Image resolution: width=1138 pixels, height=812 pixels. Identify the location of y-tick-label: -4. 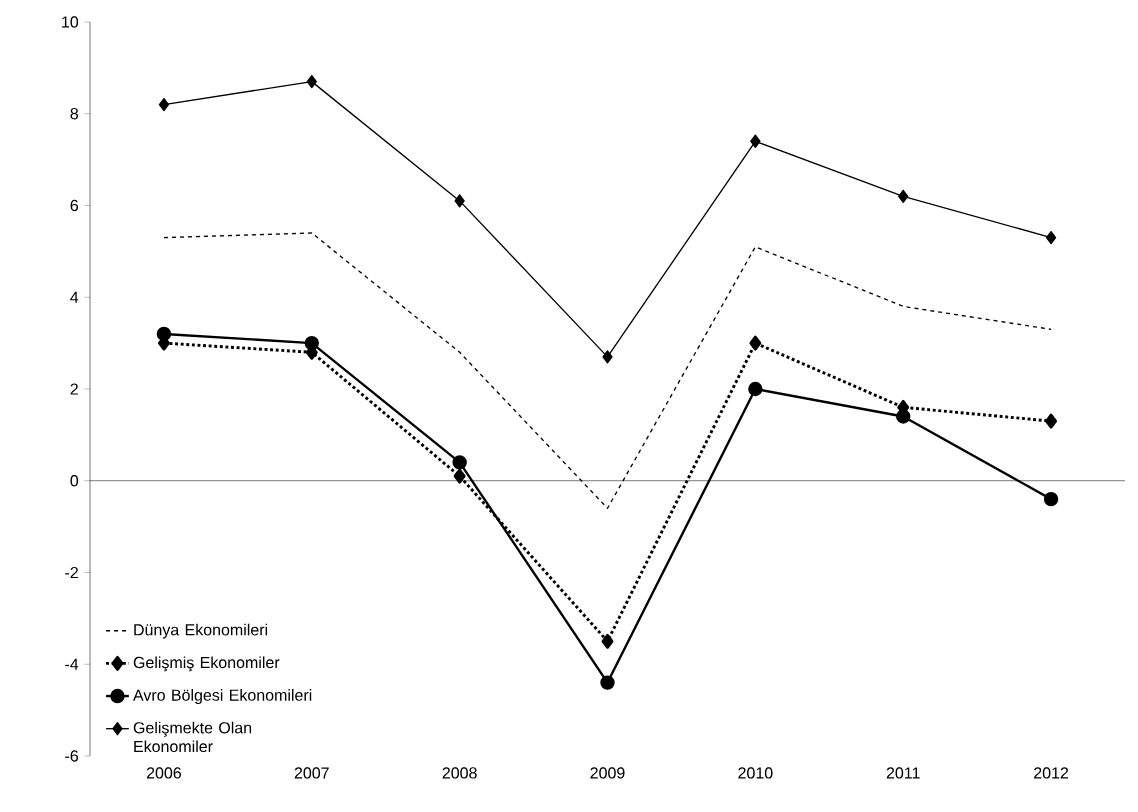
(72, 664).